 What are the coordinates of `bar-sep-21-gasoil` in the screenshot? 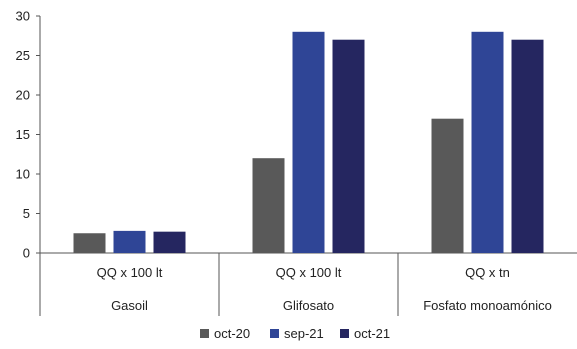 It's located at (129, 241).